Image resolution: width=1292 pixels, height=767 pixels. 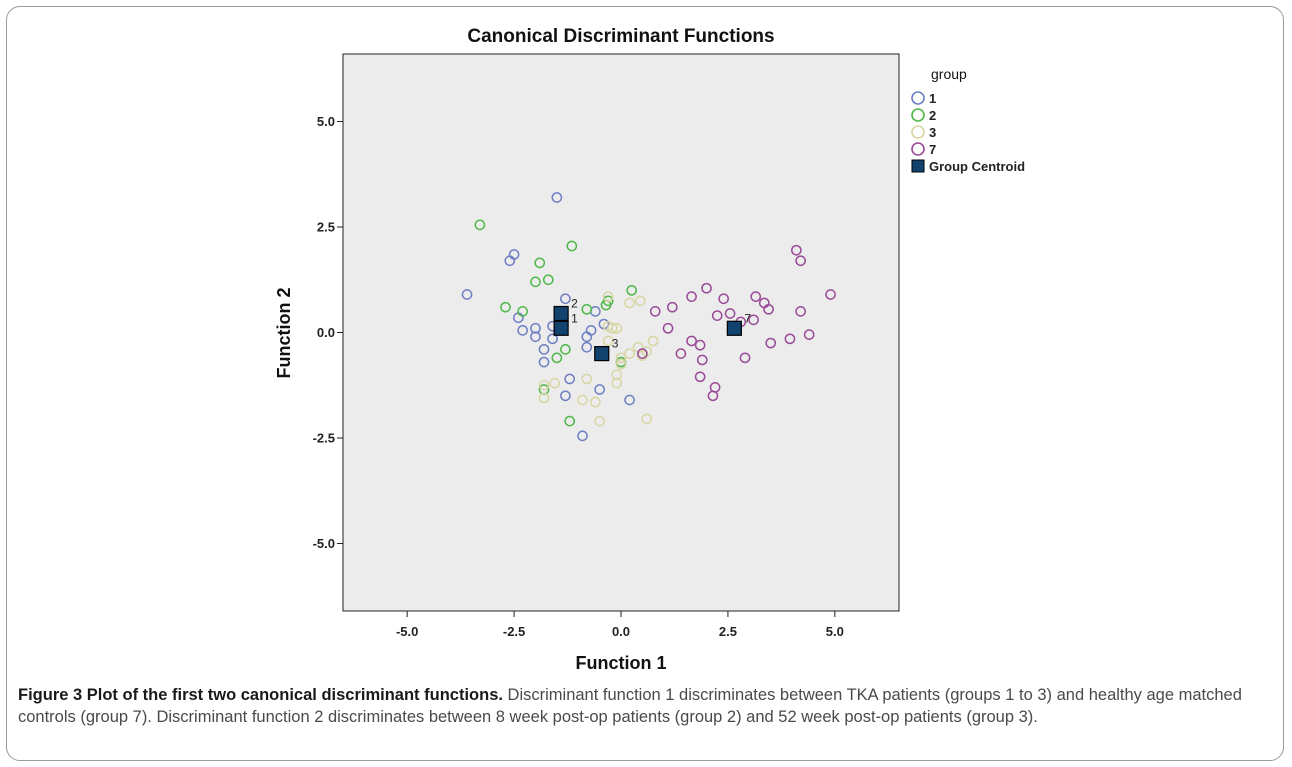 What do you see at coordinates (977, 166) in the screenshot?
I see `legend-label-centroid: Group Centroid` at bounding box center [977, 166].